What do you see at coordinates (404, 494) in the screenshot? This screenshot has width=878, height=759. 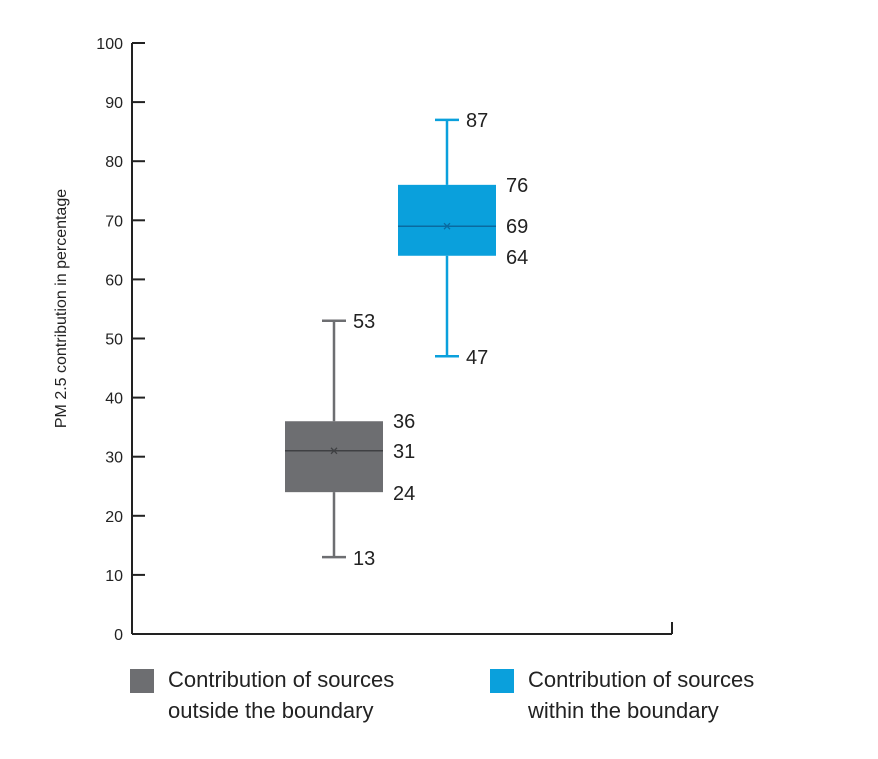 I see `q1-label: 24` at bounding box center [404, 494].